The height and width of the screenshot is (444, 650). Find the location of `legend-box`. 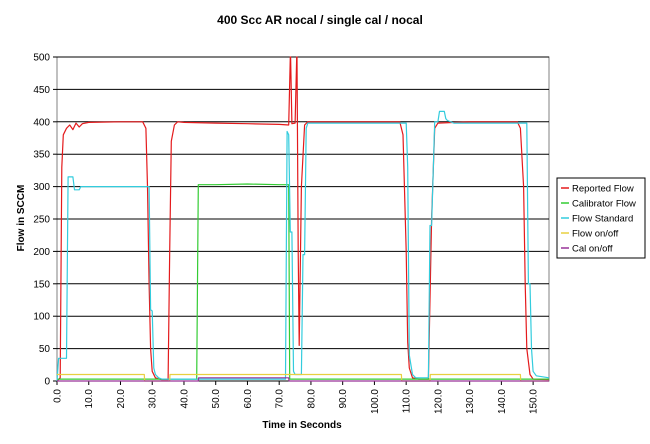

legend-box is located at coordinates (601, 218).